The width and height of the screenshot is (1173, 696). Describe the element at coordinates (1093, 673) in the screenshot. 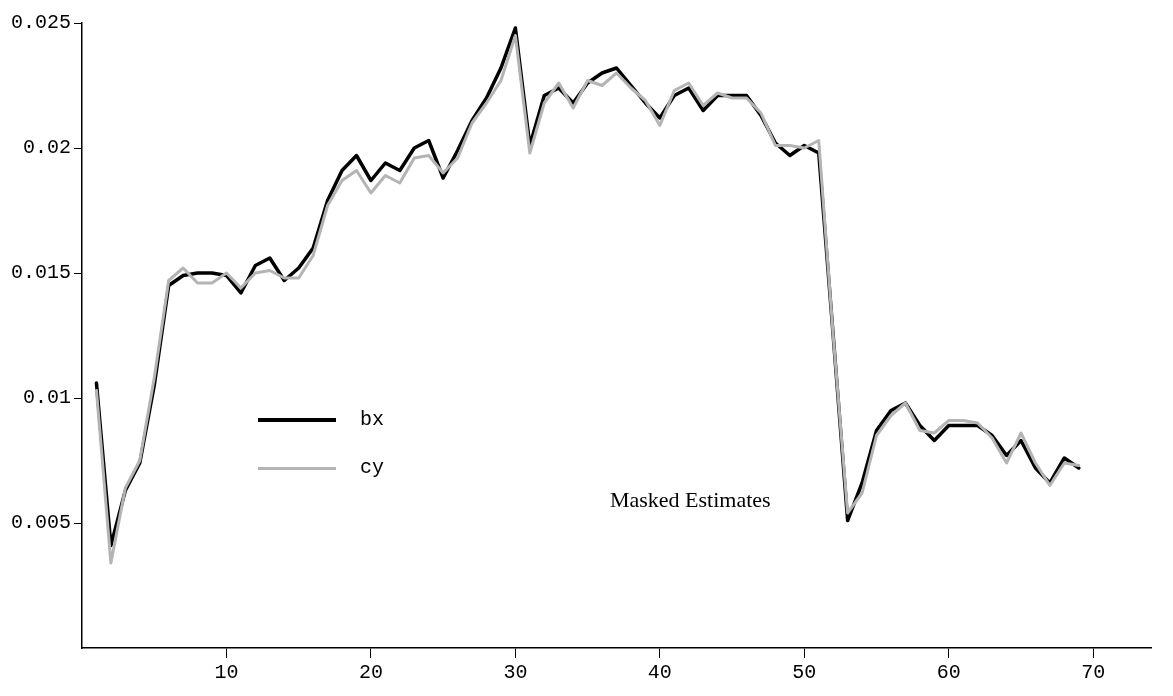

I see `x-tick-label: 70` at that location.